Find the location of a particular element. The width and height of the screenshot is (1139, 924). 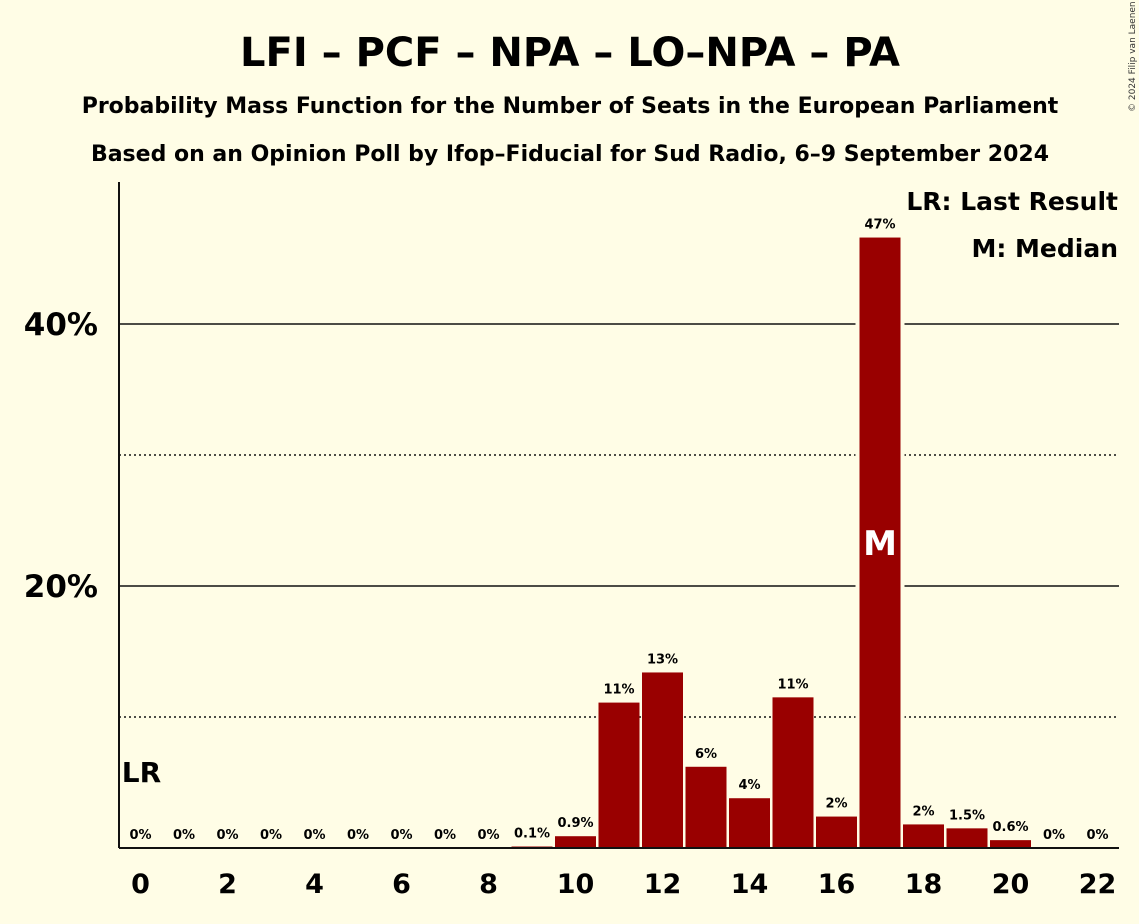

x-tick-label: 20 is located at coordinates (1011, 884).